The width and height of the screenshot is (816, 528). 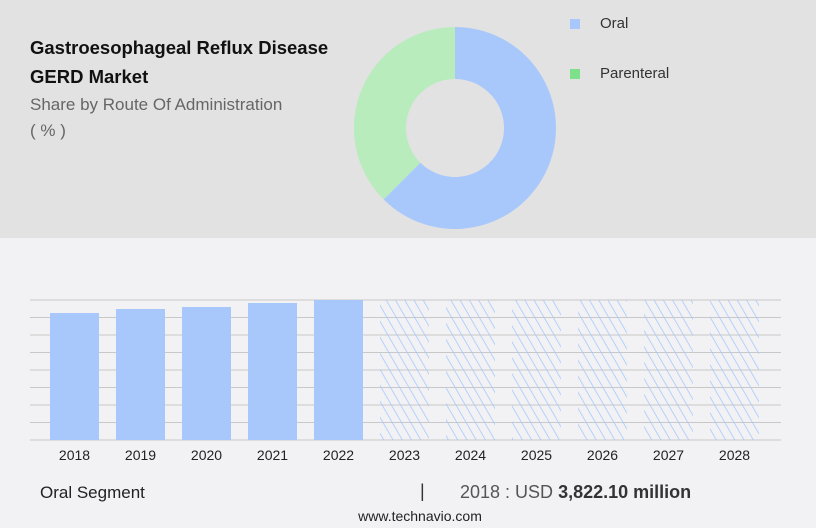 I want to click on value-text: 3,822.10 million, so click(x=625, y=492).